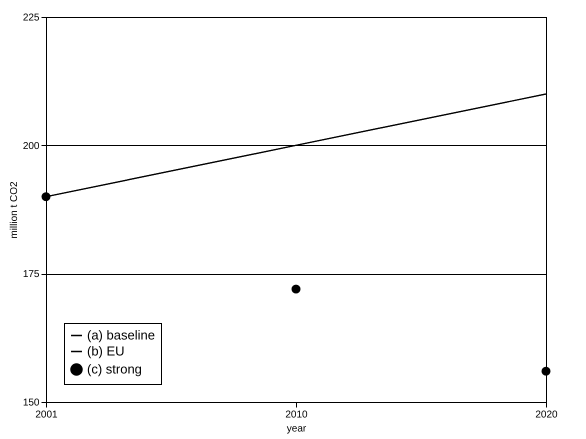 The width and height of the screenshot is (586, 439). I want to click on y-tick-label: 225, so click(31, 18).